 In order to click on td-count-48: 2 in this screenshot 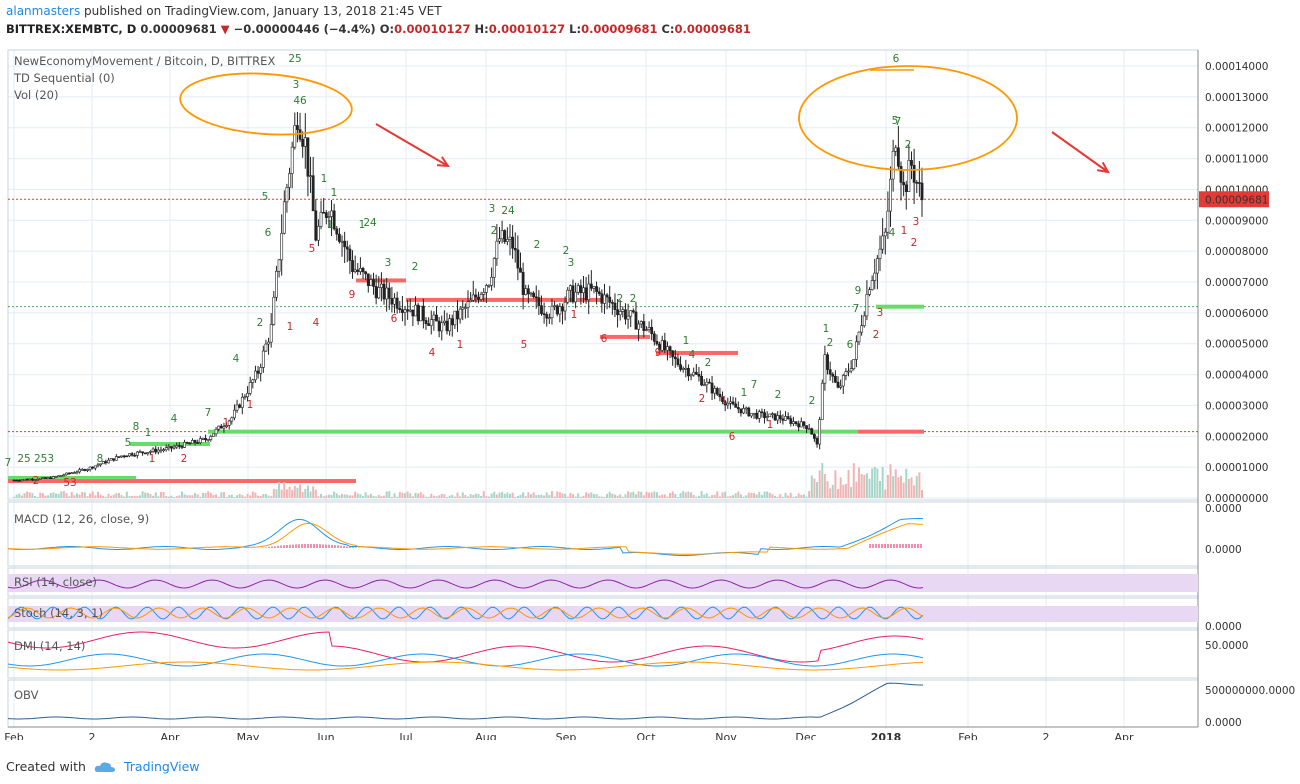, I will do `click(876, 335)`.